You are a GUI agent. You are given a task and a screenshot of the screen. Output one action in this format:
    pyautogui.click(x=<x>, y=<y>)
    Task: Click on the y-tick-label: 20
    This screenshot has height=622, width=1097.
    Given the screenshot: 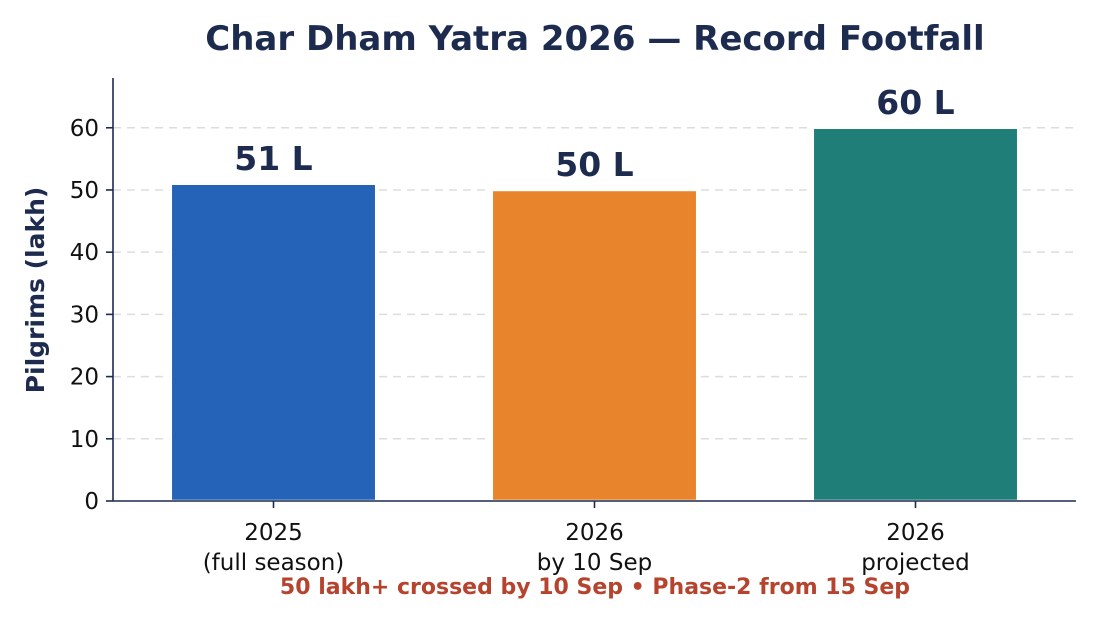 What is the action you would take?
    pyautogui.click(x=84, y=378)
    